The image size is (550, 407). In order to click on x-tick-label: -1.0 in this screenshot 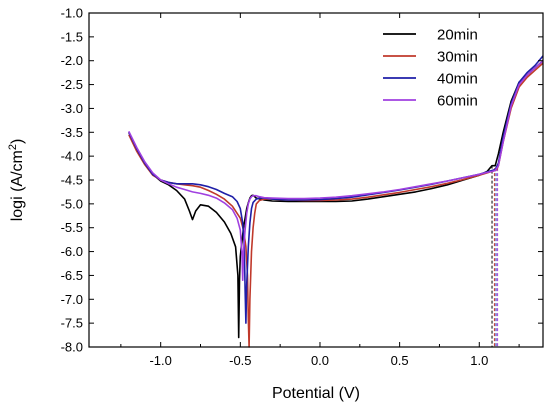, I will do `click(160, 360)`.